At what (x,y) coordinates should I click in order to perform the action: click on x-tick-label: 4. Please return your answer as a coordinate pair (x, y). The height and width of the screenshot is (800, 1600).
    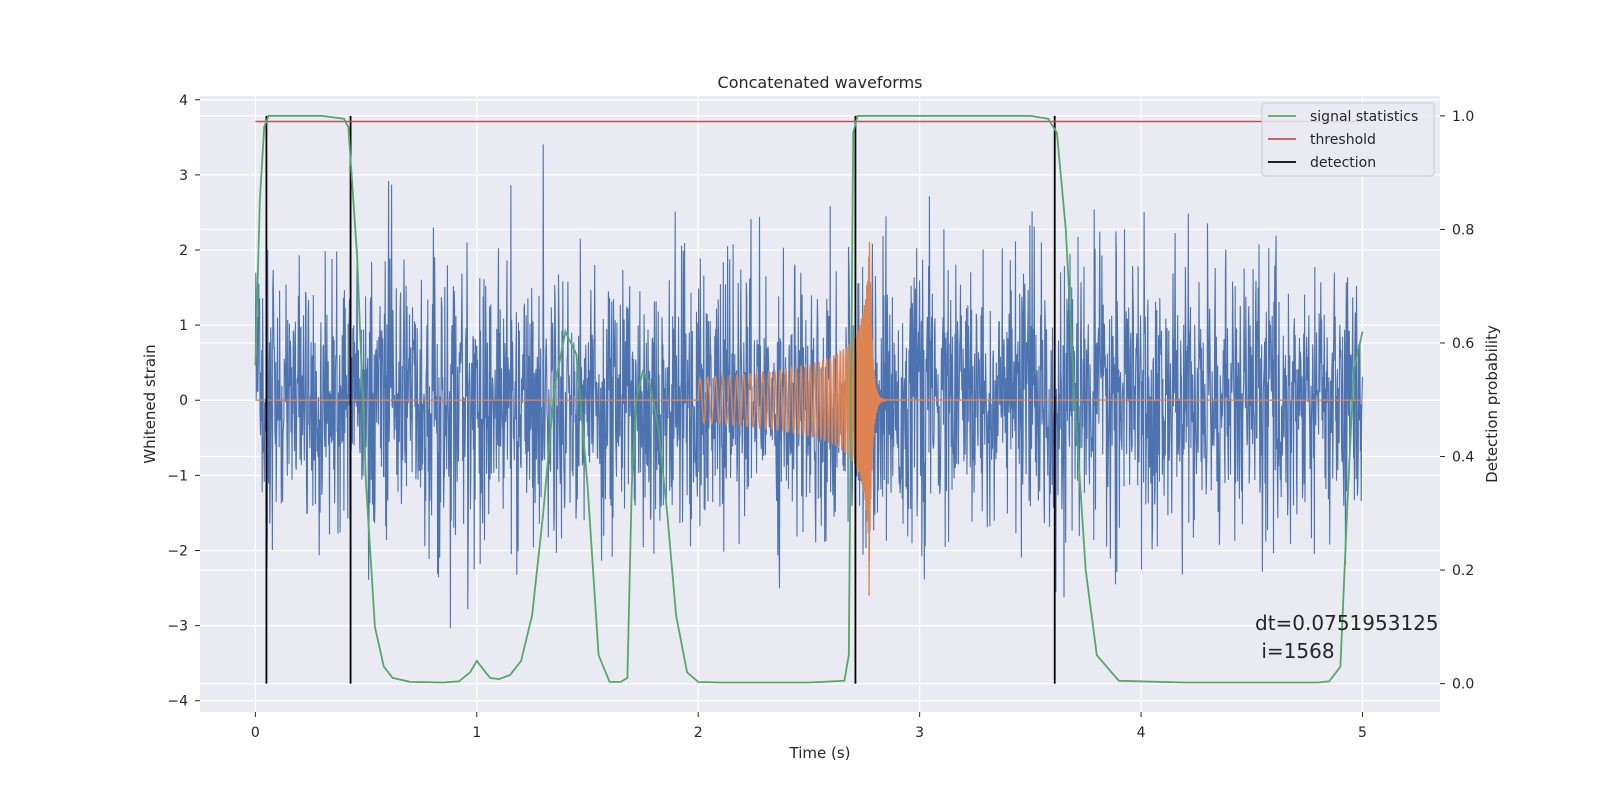
    Looking at the image, I should click on (1141, 733).